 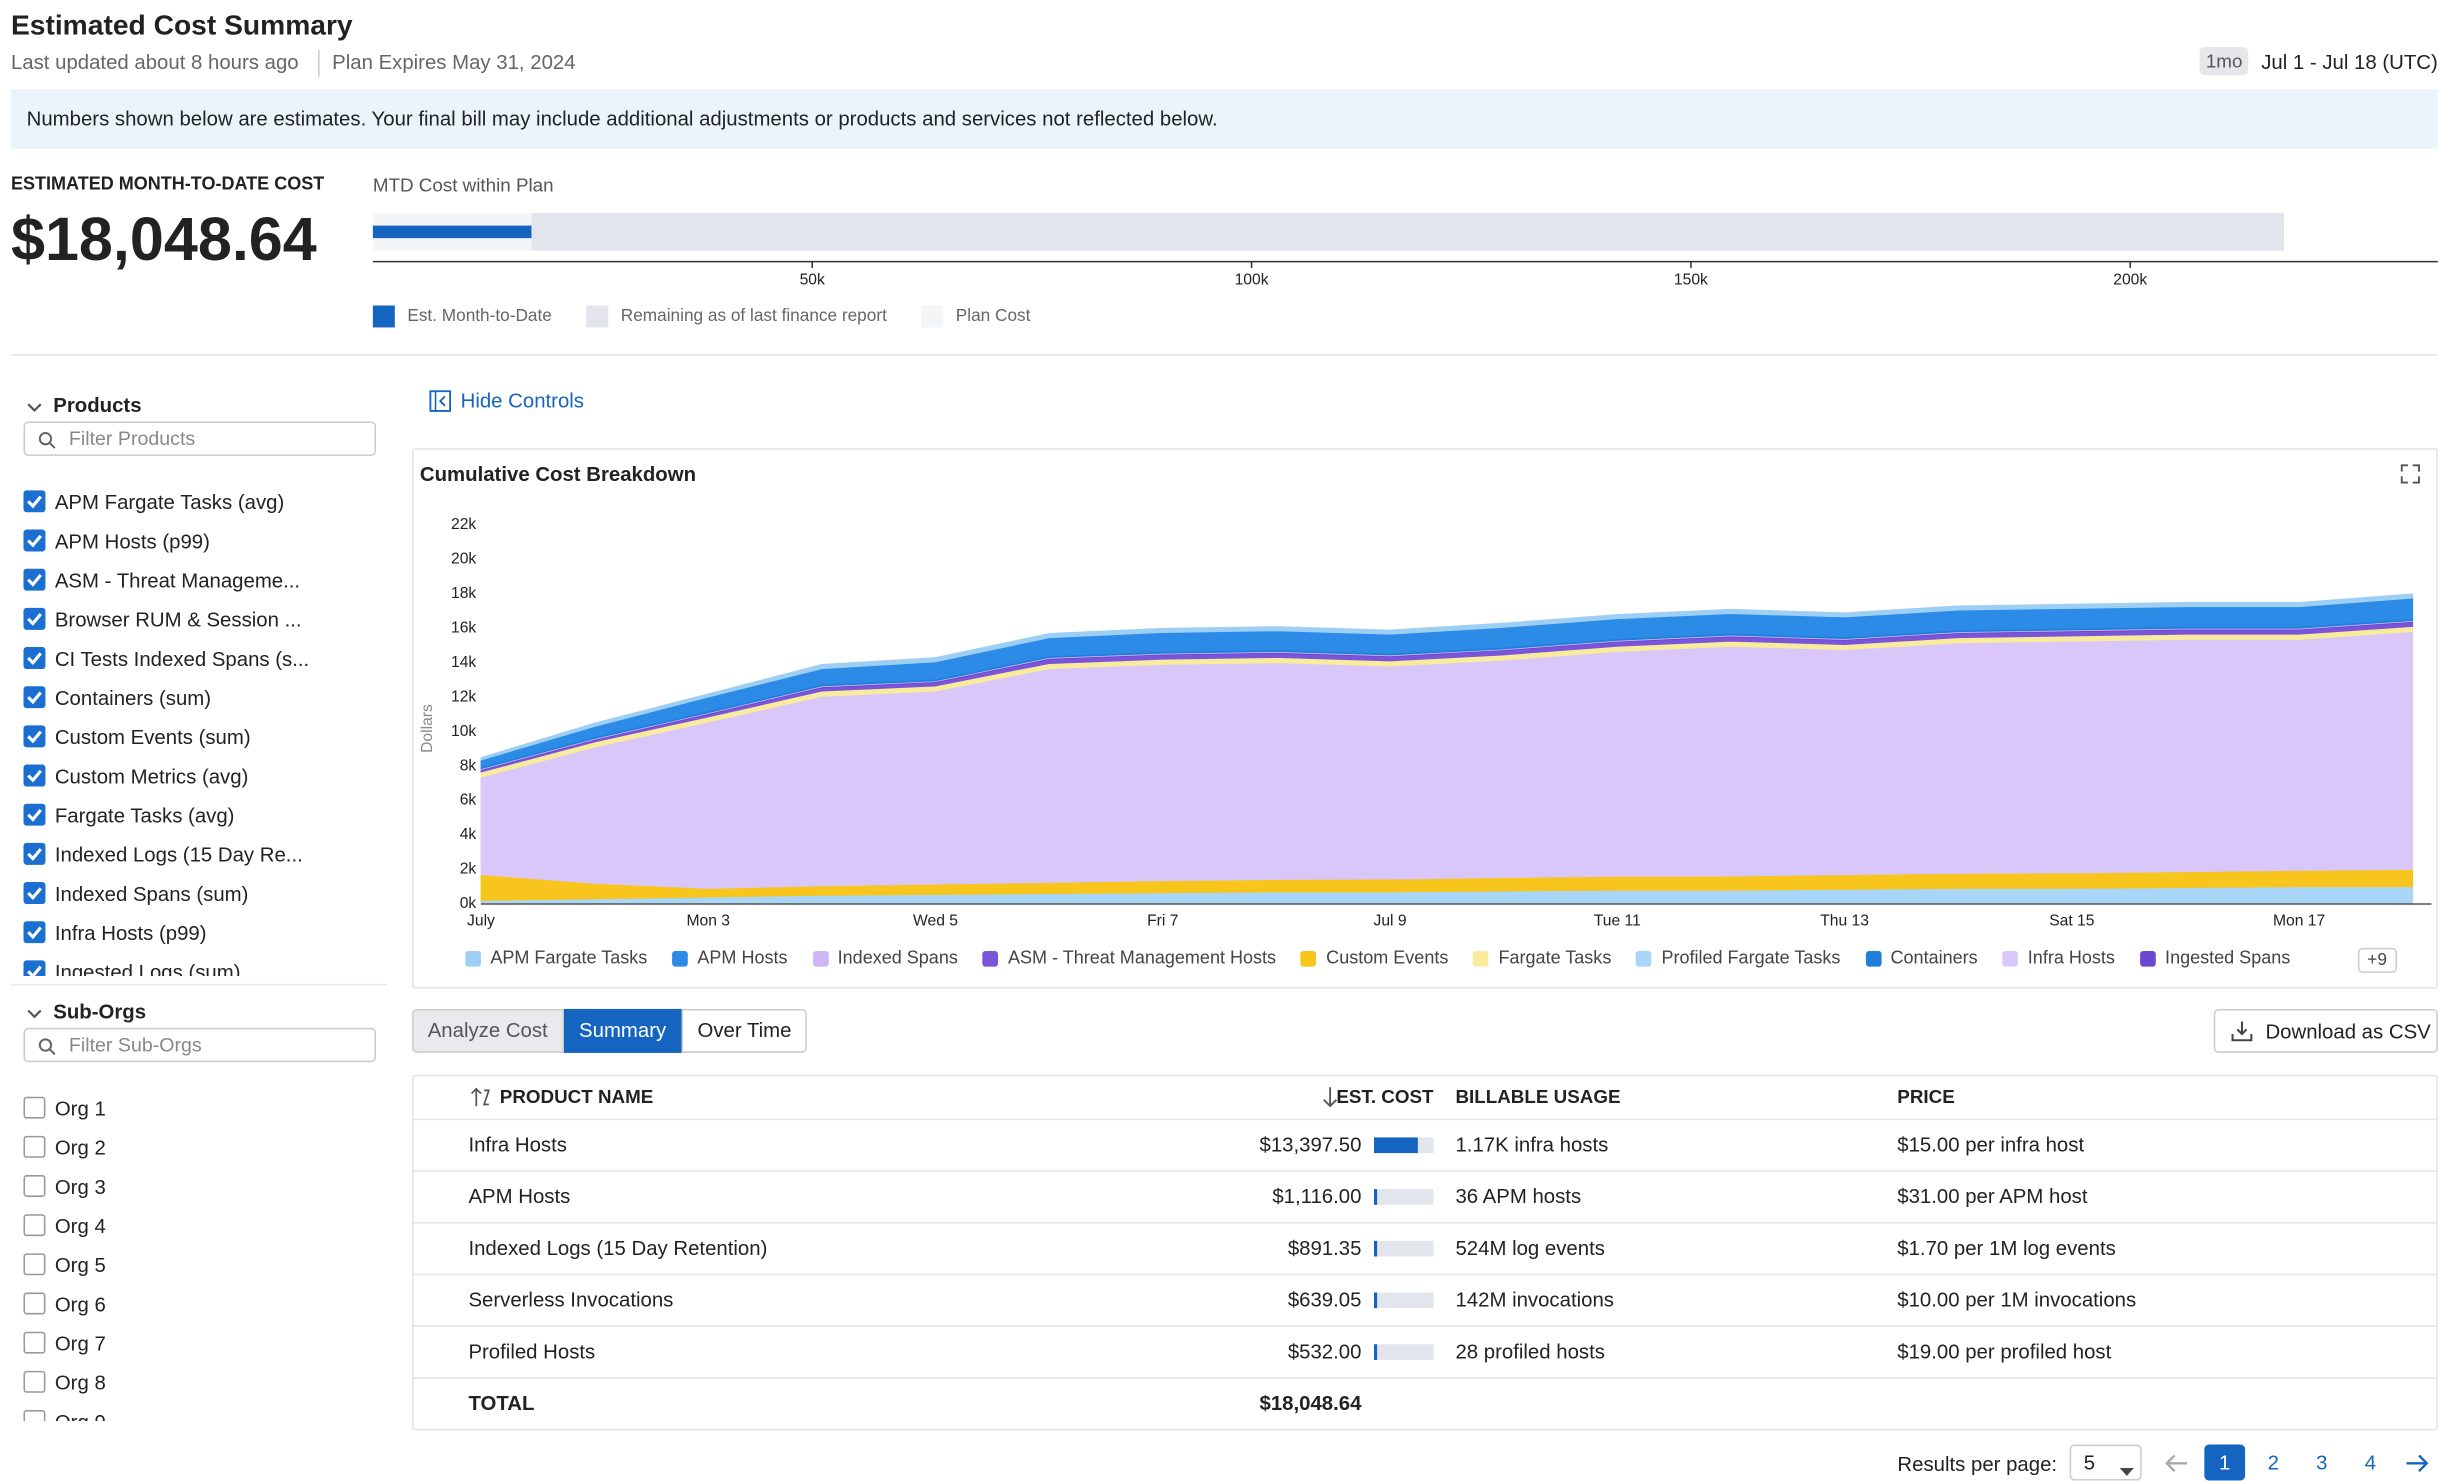 I want to click on hide-controls: Hide Controls, so click(x=522, y=401).